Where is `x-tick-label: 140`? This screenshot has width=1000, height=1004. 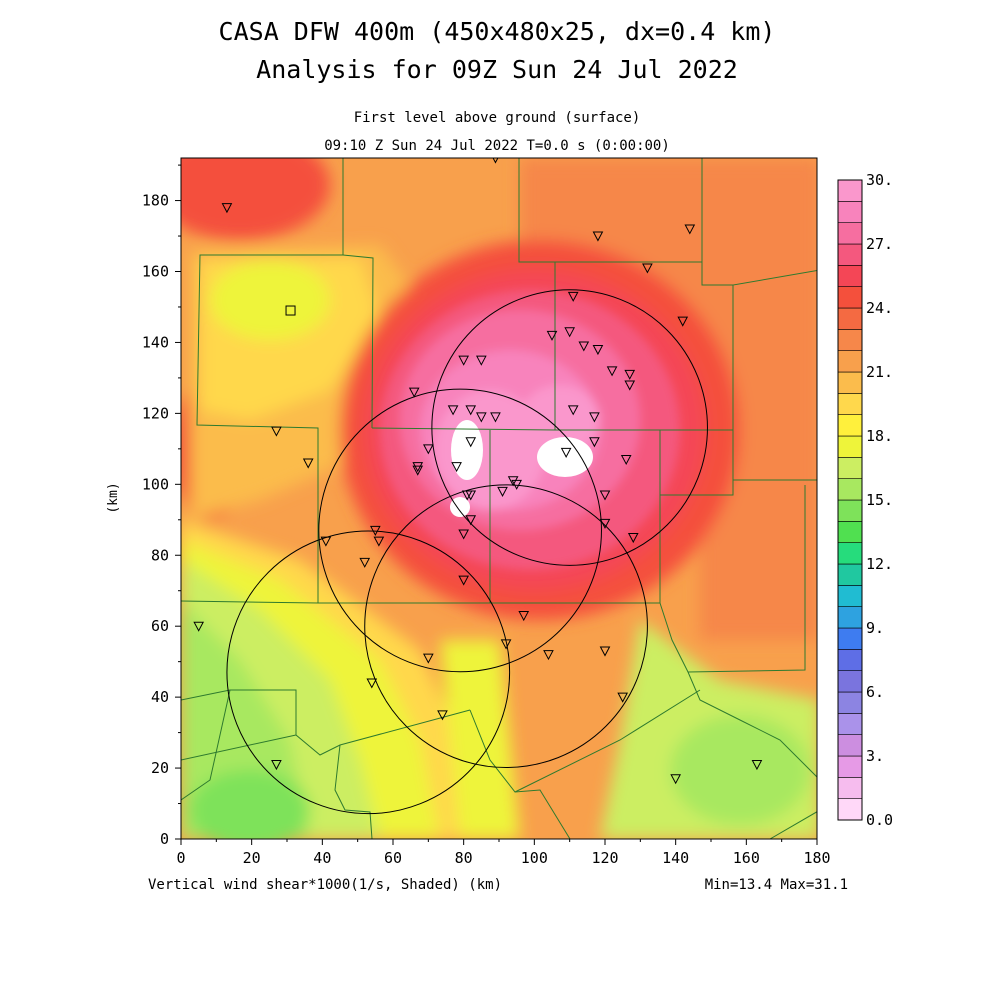
x-tick-label: 140 is located at coordinates (675, 858).